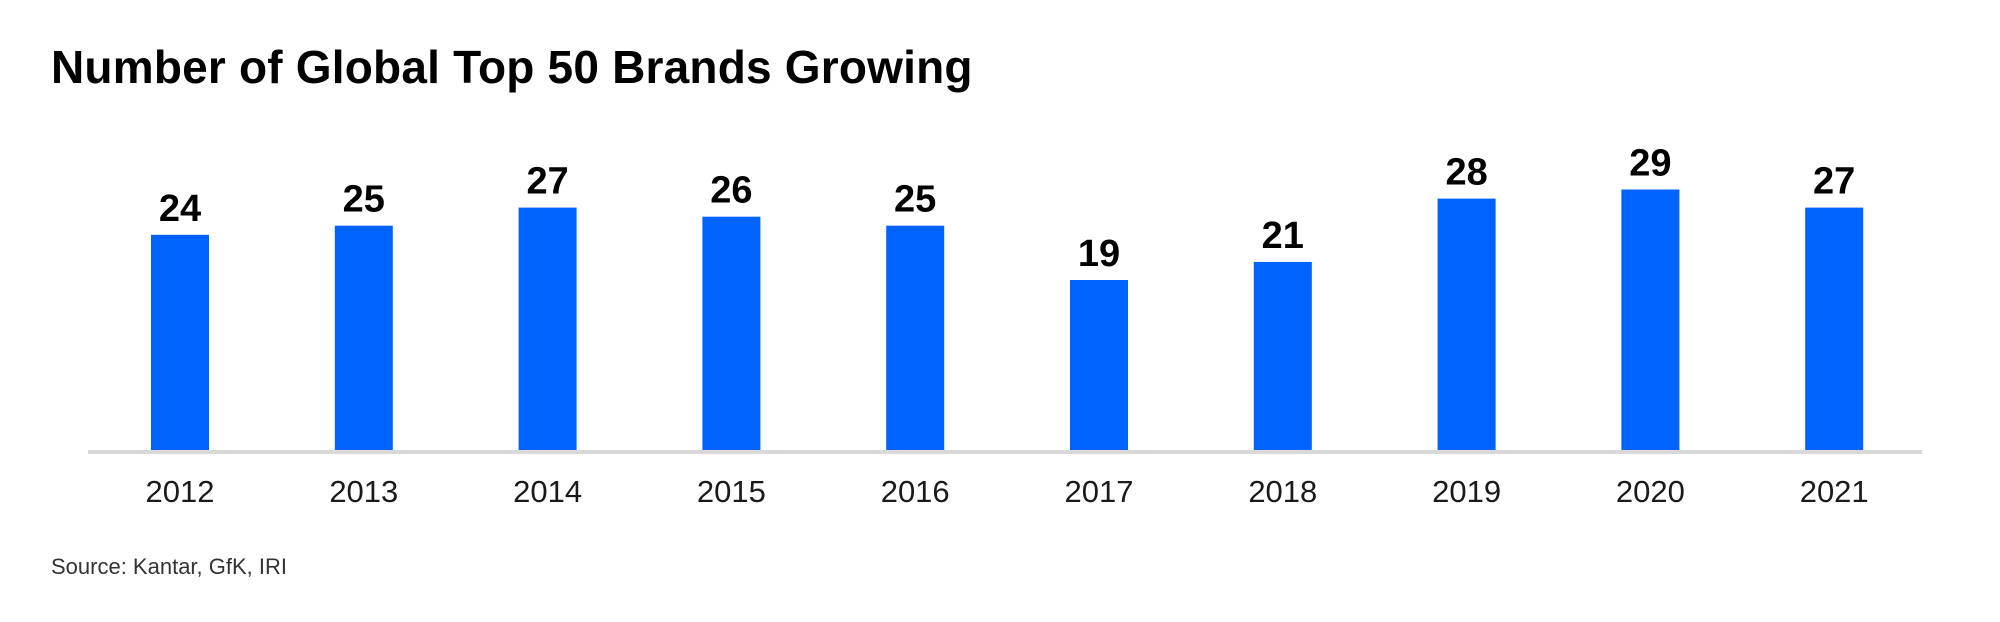  I want to click on bar-2013, so click(363, 338).